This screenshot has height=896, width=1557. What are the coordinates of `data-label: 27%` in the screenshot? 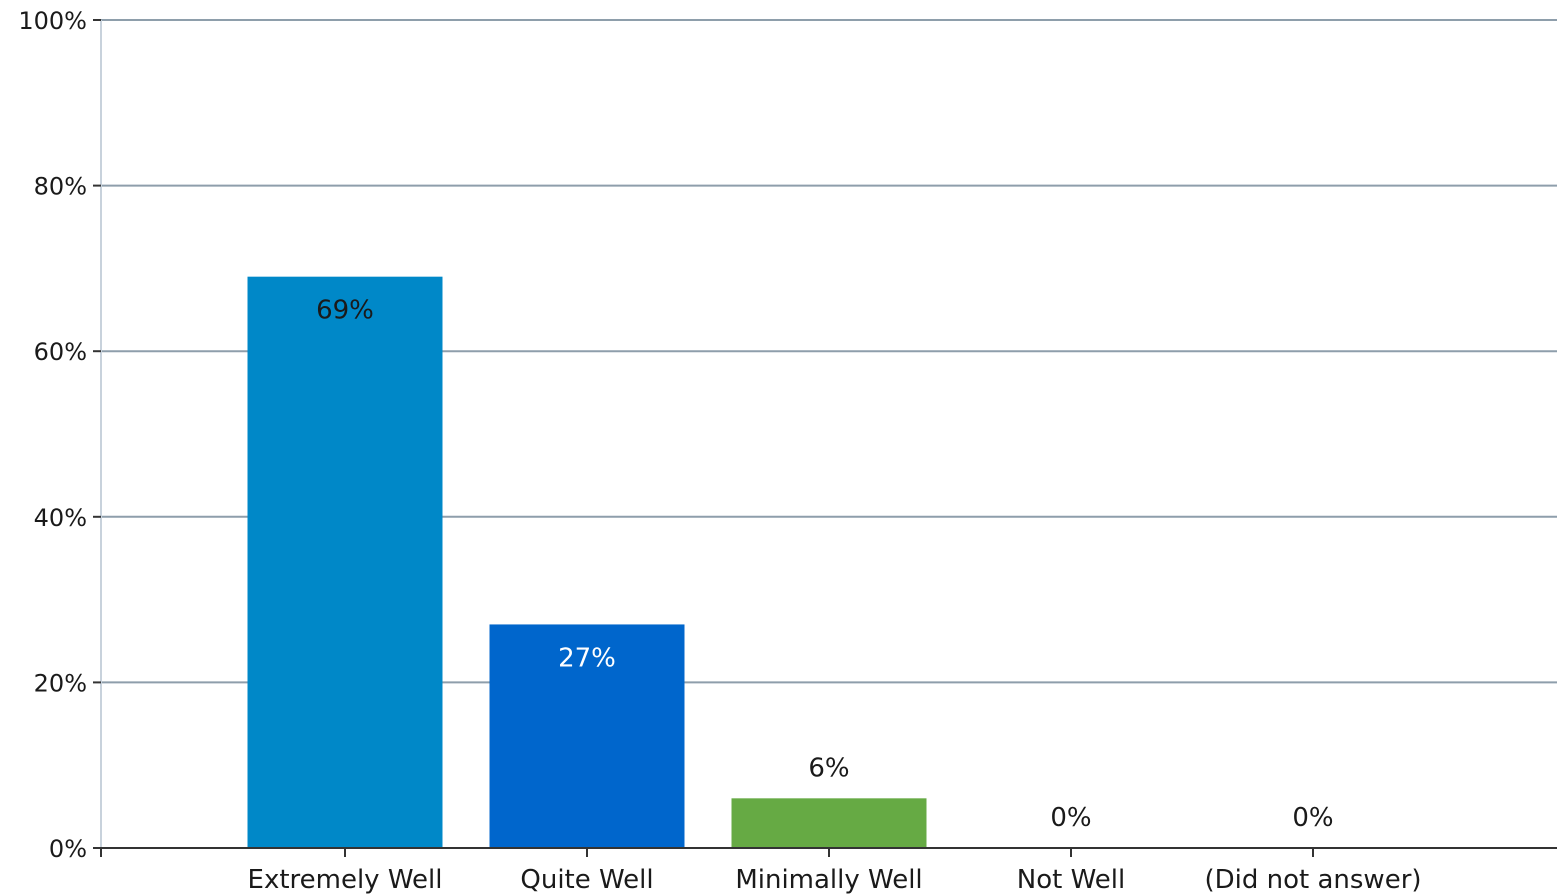 It's located at (587, 658).